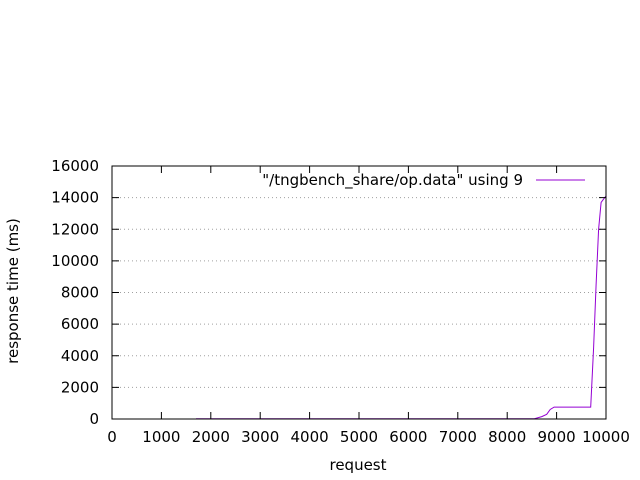 The image size is (640, 480). I want to click on y-tick-label: 14000, so click(75, 198).